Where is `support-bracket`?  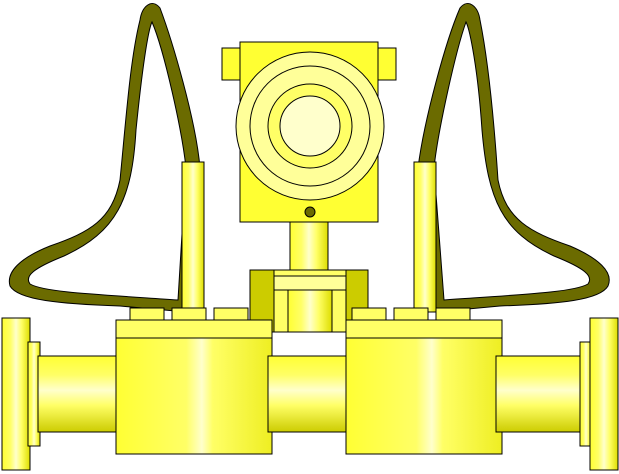 support-bracket is located at coordinates (309, 301).